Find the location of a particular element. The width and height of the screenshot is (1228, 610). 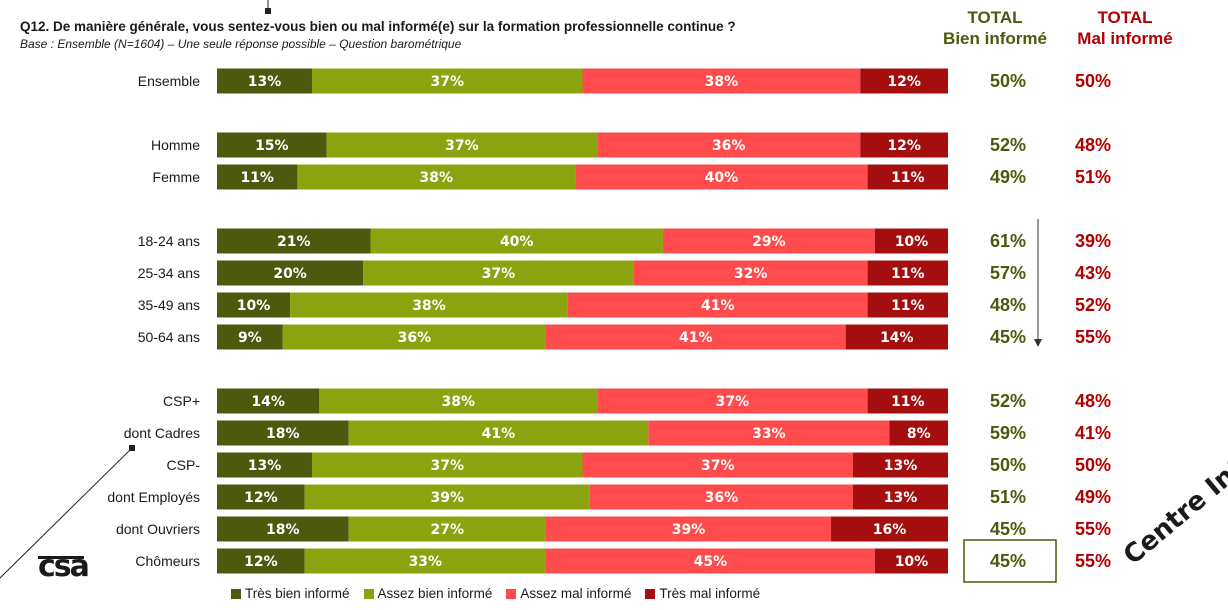

bar-value-label: 27% is located at coordinates (448, 530).